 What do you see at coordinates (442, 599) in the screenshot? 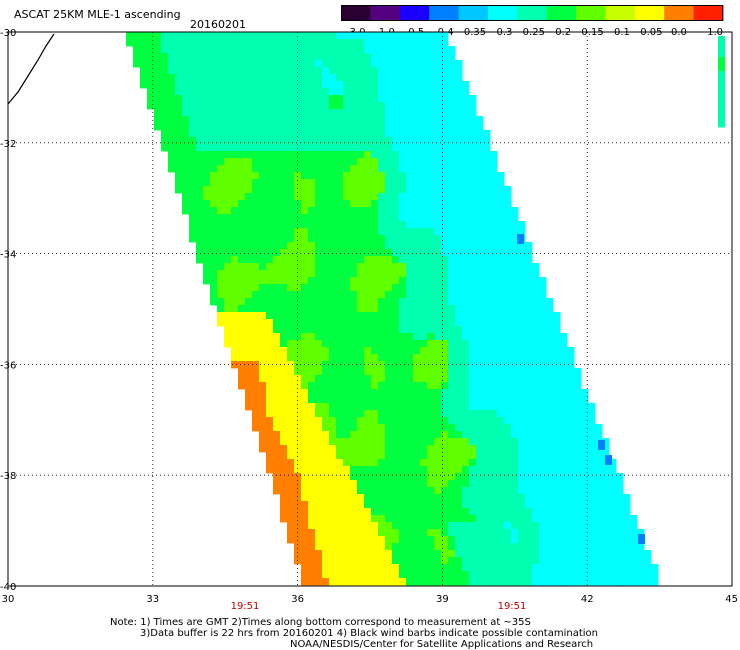
I see `lon-label: 39` at bounding box center [442, 599].